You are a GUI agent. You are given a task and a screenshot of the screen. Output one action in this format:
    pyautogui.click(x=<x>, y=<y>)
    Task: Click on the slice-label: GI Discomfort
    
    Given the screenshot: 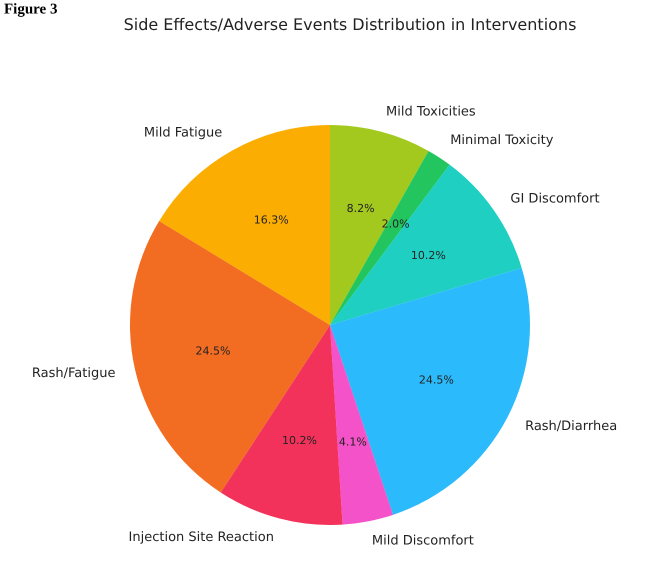 What is the action you would take?
    pyautogui.click(x=555, y=198)
    